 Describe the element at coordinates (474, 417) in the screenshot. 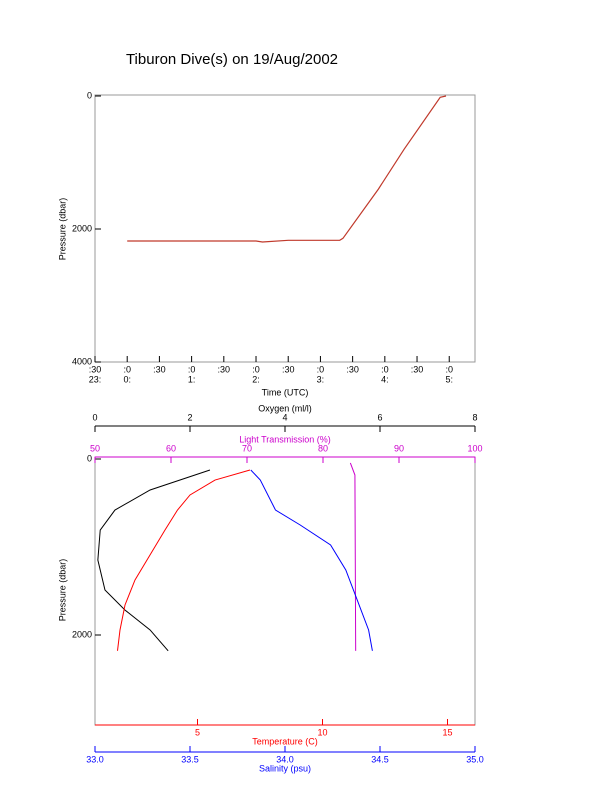

I see `x-tick-label: 8` at that location.